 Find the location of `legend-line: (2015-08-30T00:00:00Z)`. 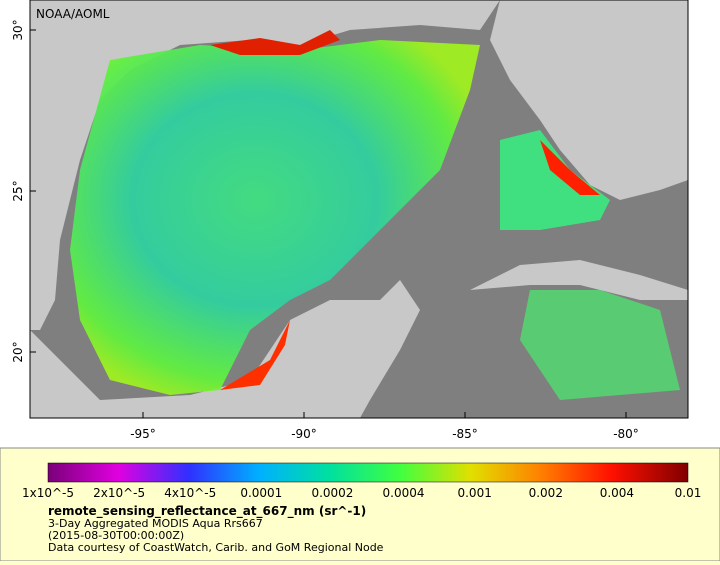

legend-line: (2015-08-30T00:00:00Z) is located at coordinates (116, 535).